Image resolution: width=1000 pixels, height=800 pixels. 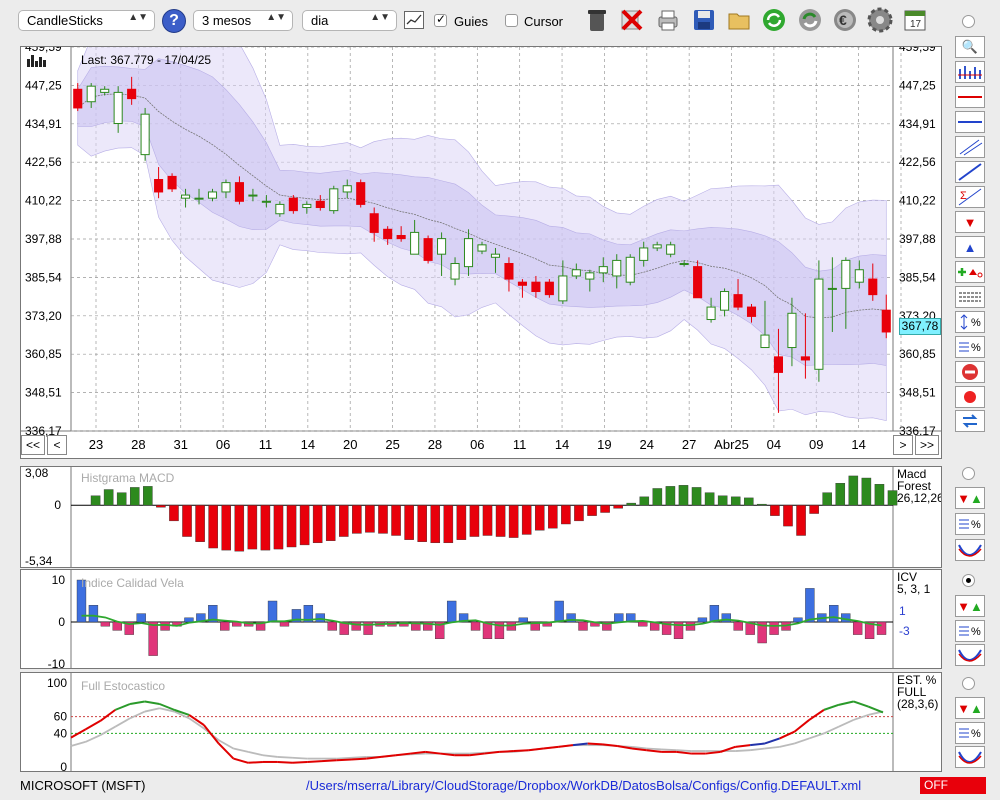 I want to click on calendar-button: 17, so click(x=915, y=20).